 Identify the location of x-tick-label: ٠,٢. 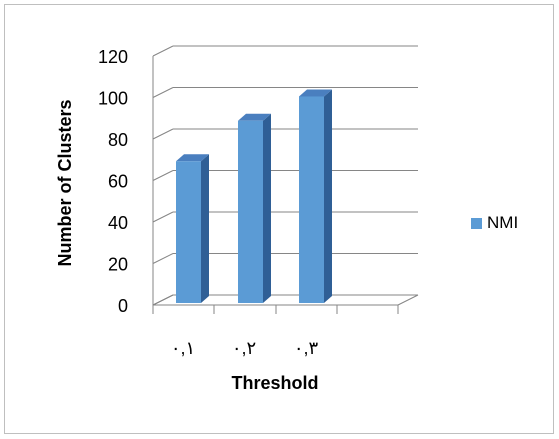
(244, 348).